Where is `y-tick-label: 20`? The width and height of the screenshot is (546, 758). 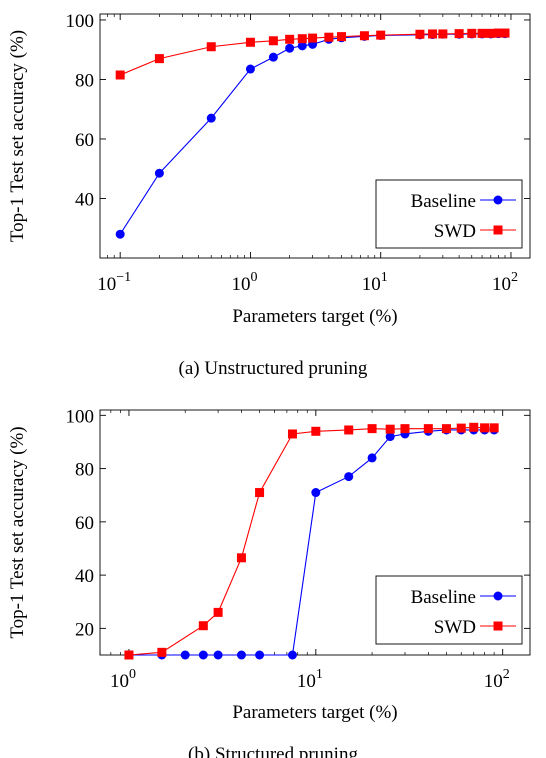 y-tick-label: 20 is located at coordinates (84, 629).